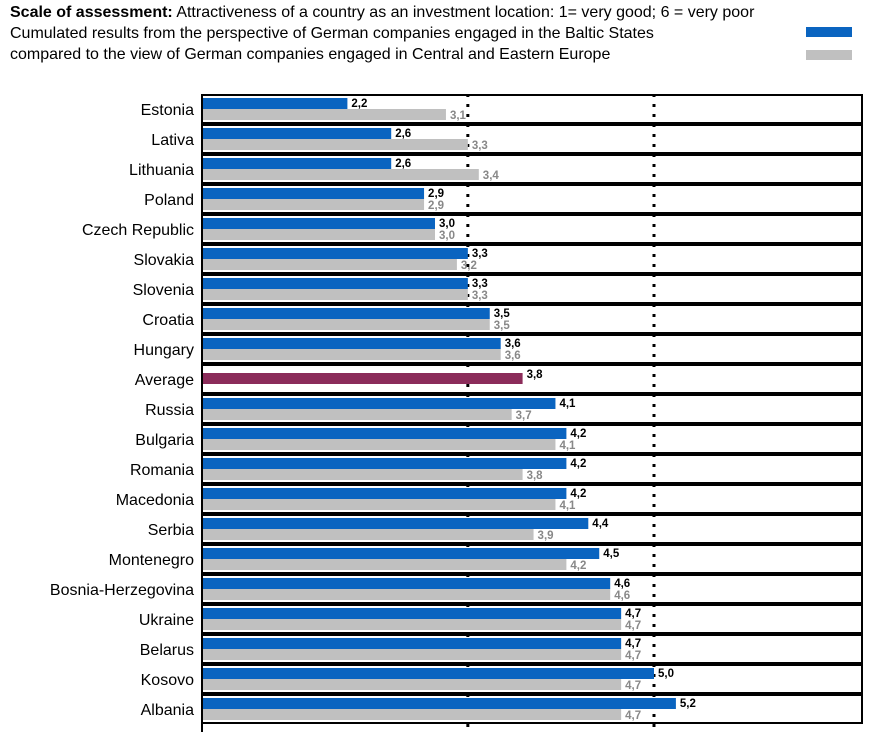 This screenshot has height=741, width=894. I want to click on data-label-baltic: 2,2, so click(359, 104).